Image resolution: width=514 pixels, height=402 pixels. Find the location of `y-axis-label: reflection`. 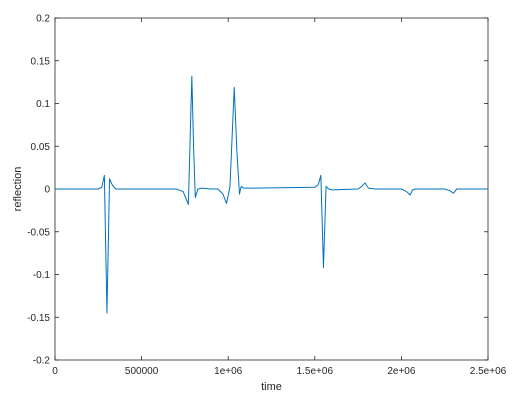

y-axis-label: reflection is located at coordinates (18, 189).